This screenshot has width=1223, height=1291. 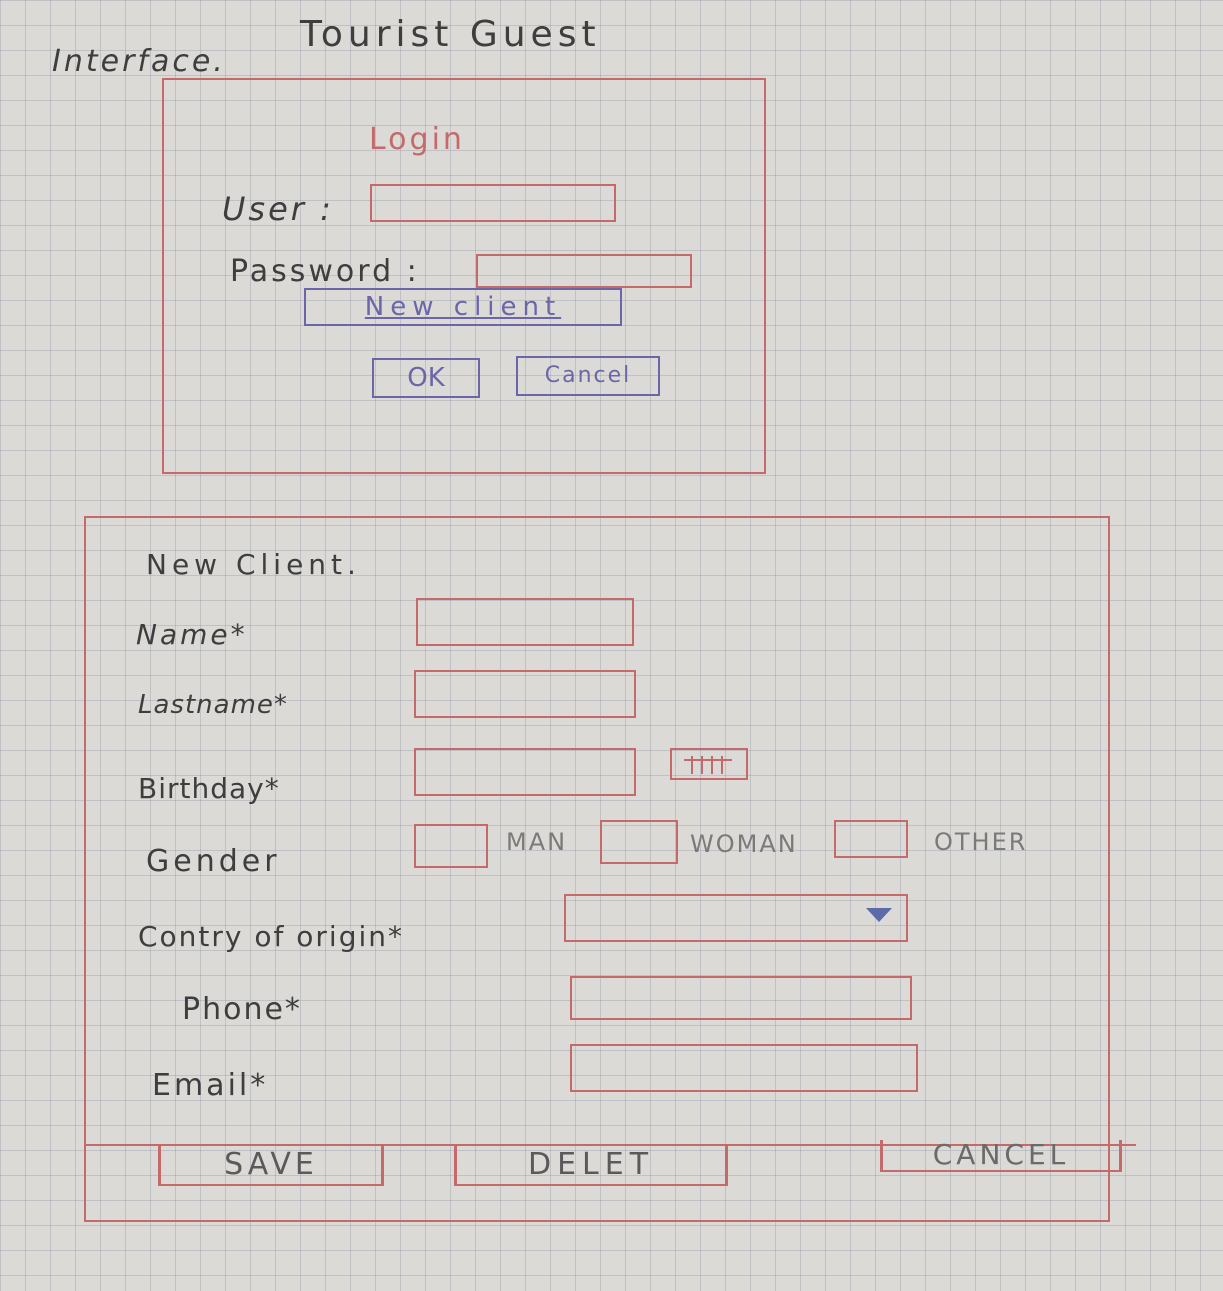 What do you see at coordinates (278, 209) in the screenshot?
I see `user-label: User :` at bounding box center [278, 209].